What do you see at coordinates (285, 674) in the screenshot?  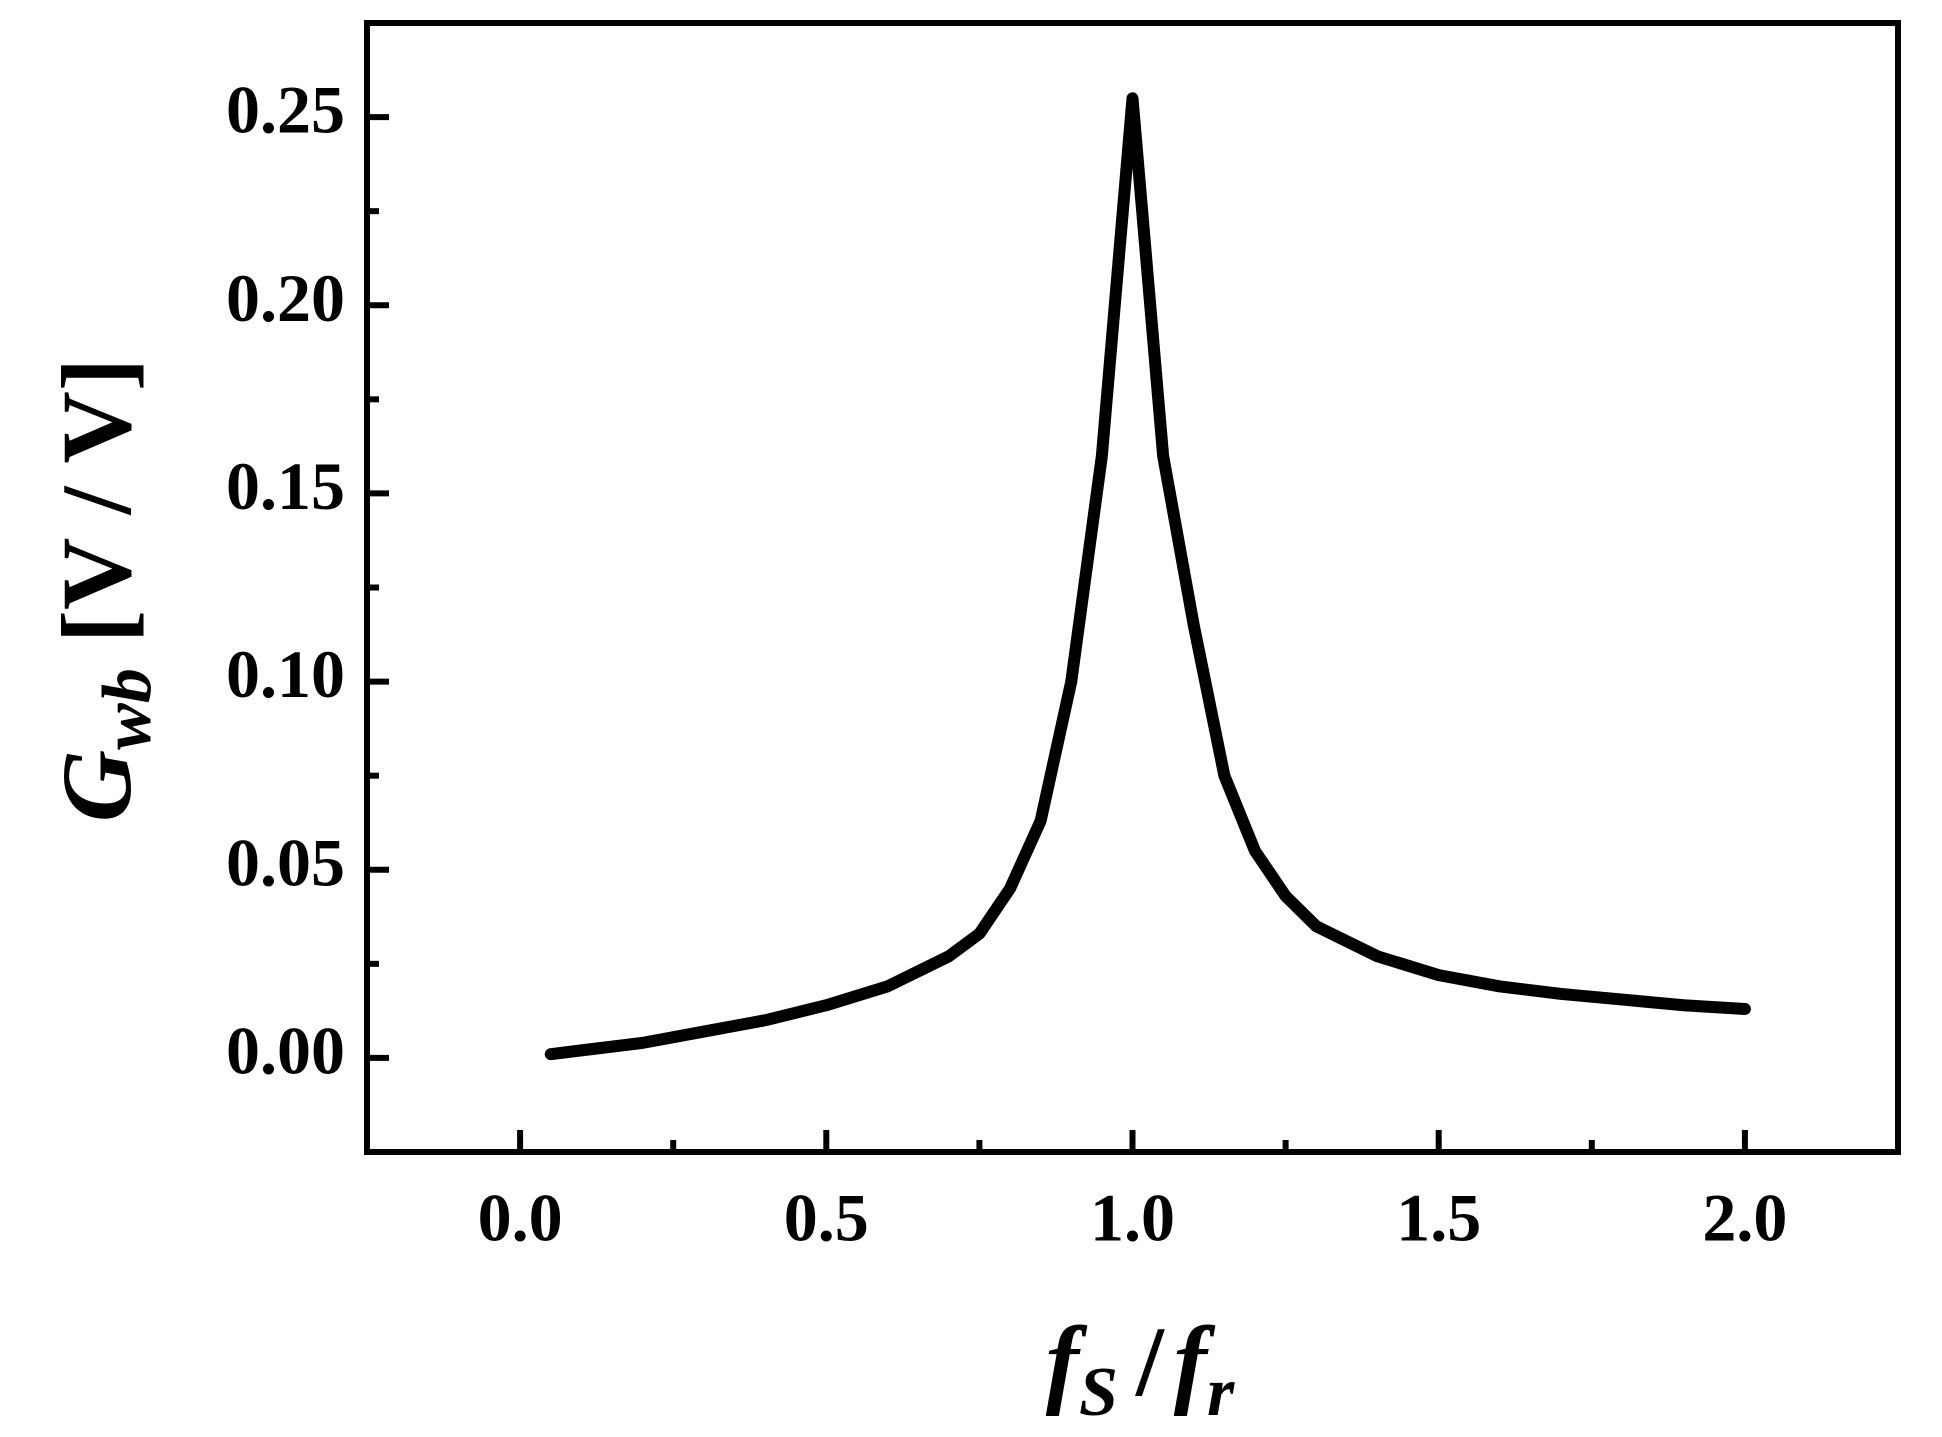 I see `y-tick-label: 0.10` at bounding box center [285, 674].